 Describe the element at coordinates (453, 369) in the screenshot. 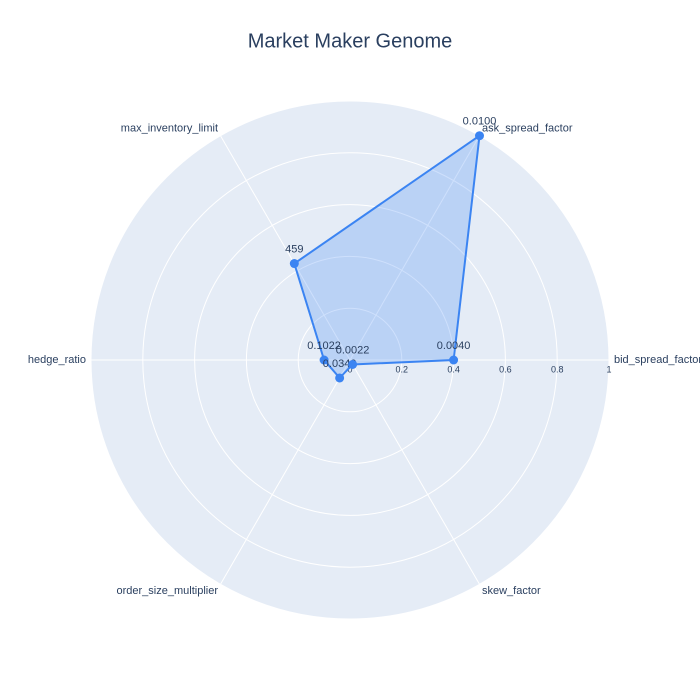

I see `r-tick-label: 0.4` at that location.